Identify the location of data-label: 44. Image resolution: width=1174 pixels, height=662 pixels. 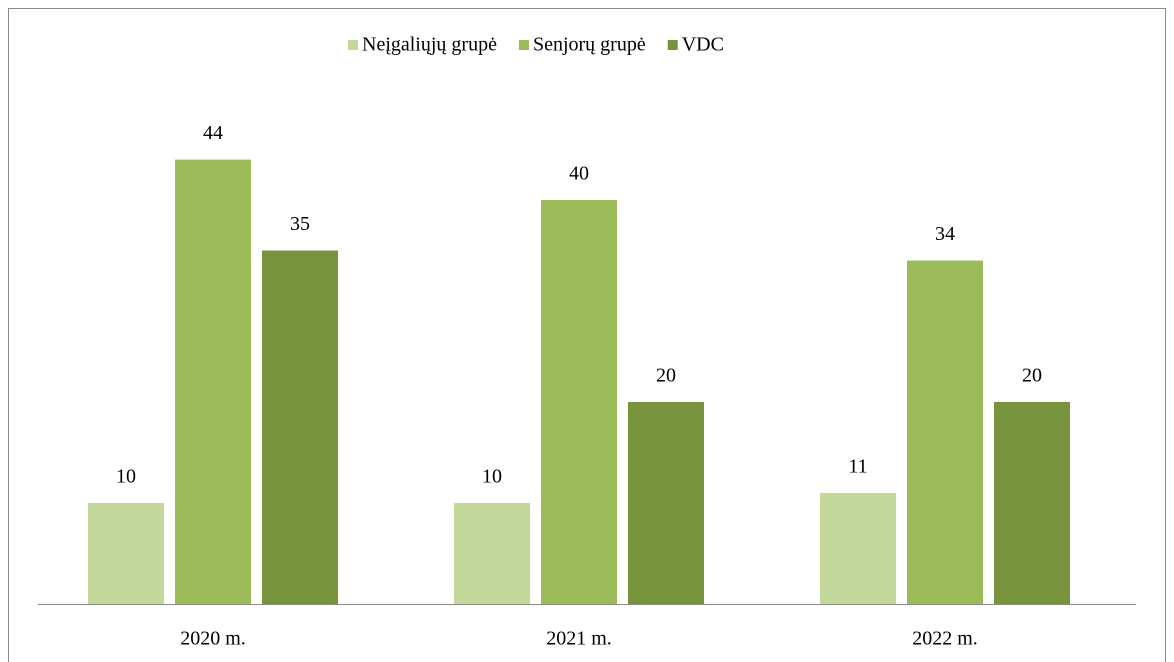
(213, 133).